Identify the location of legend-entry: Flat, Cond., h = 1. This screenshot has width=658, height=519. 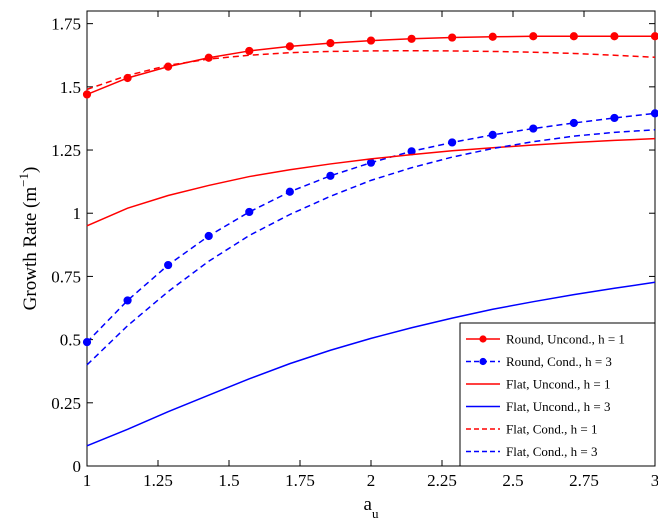
(531, 429).